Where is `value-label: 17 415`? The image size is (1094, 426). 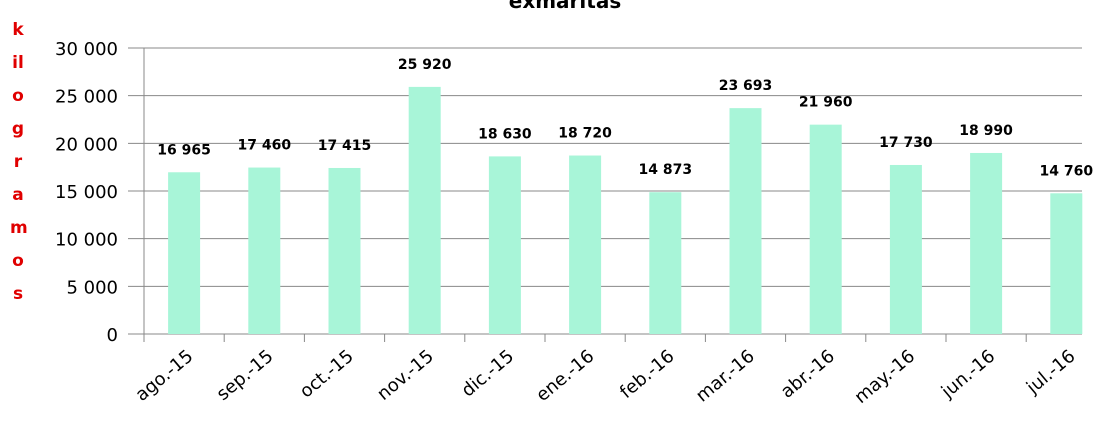
value-label: 17 415 is located at coordinates (345, 146).